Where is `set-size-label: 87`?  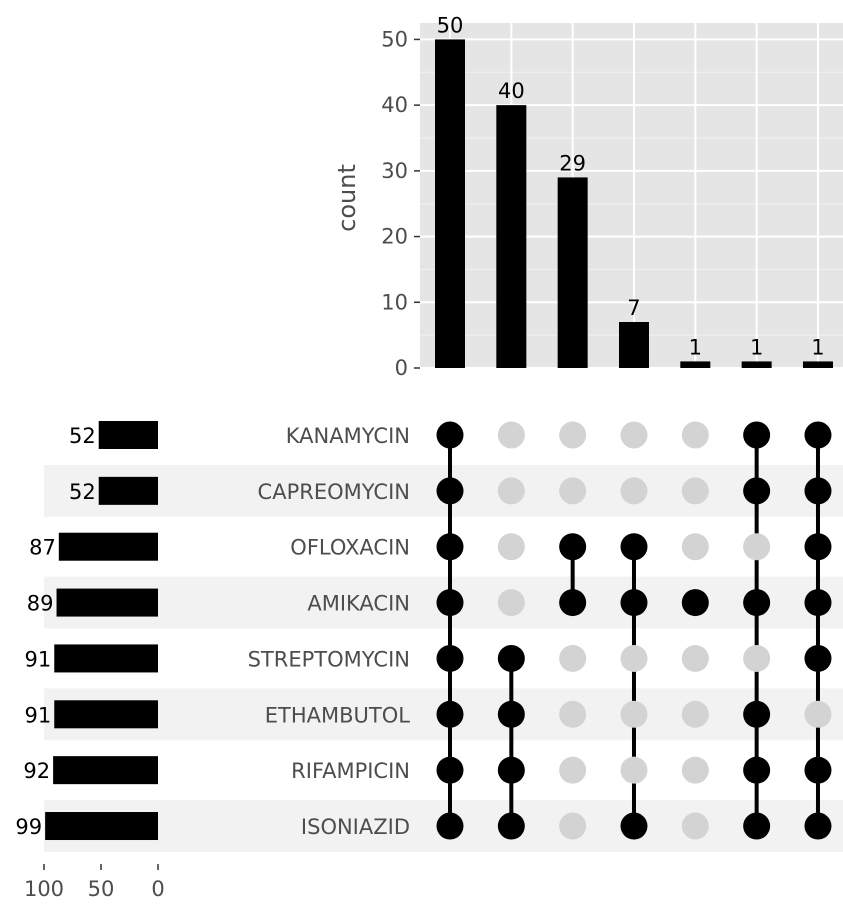
set-size-label: 87 is located at coordinates (42, 548).